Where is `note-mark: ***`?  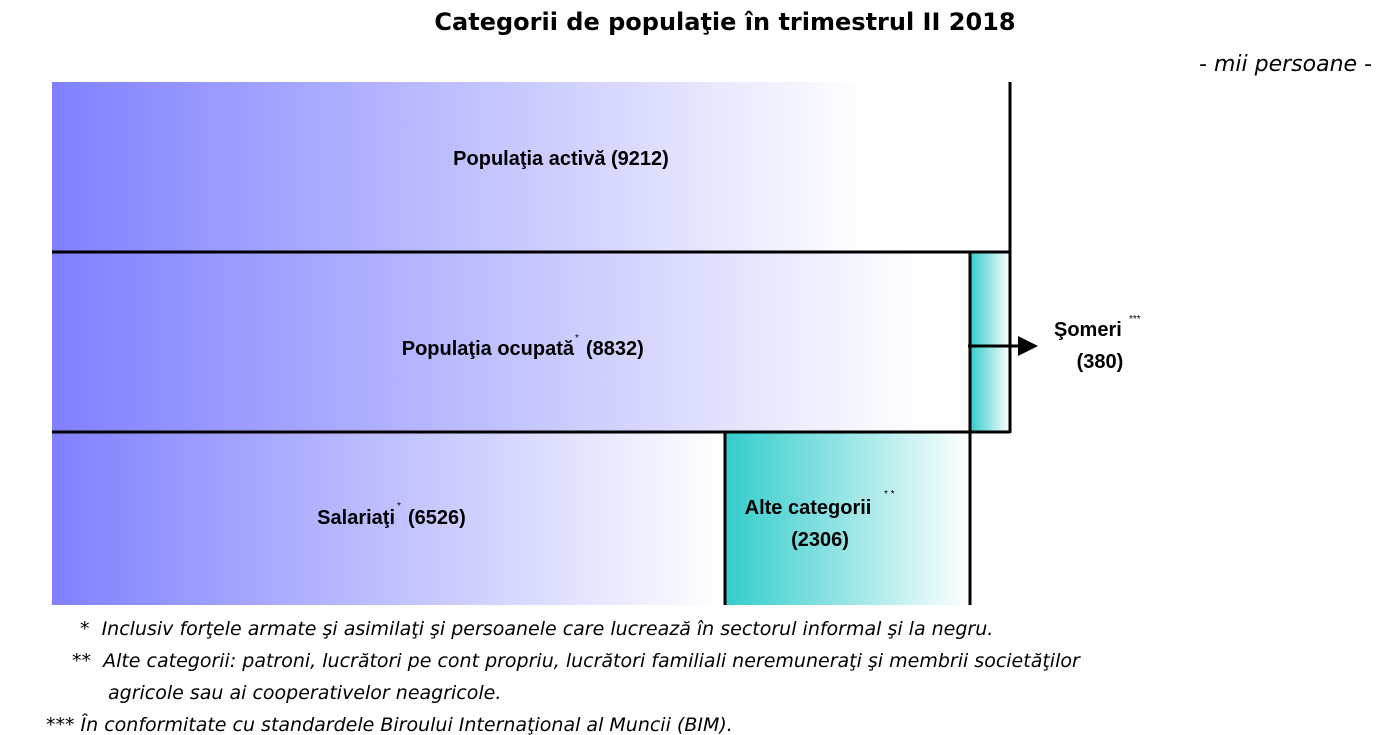
note-mark: *** is located at coordinates (1135, 319).